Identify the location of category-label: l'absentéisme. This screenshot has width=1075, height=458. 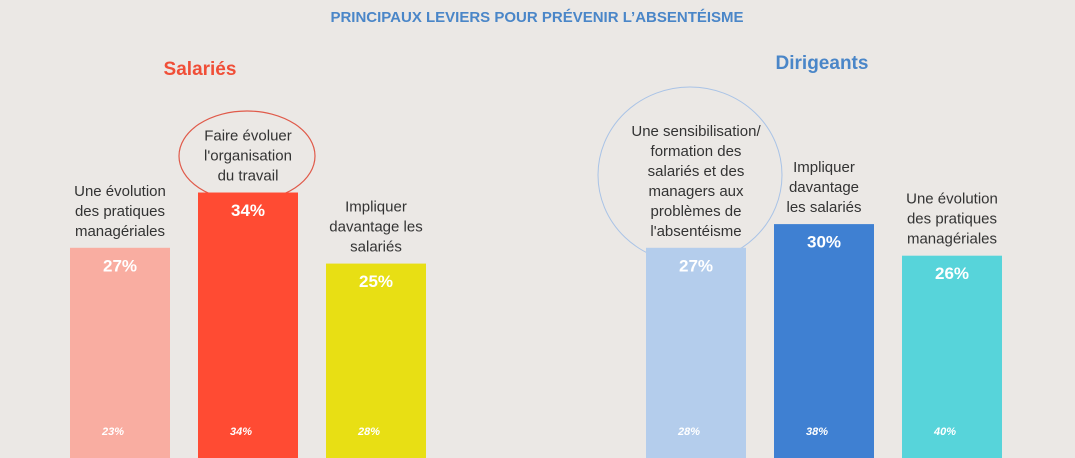
(695, 231).